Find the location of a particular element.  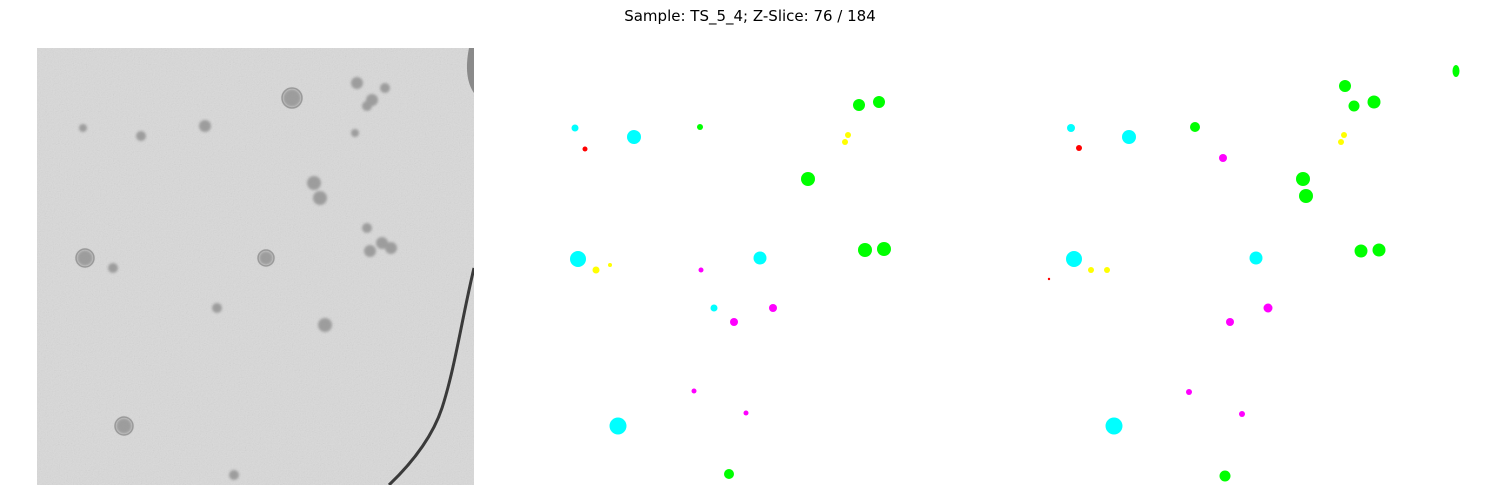

prediction-red-markers is located at coordinates (585, 149).